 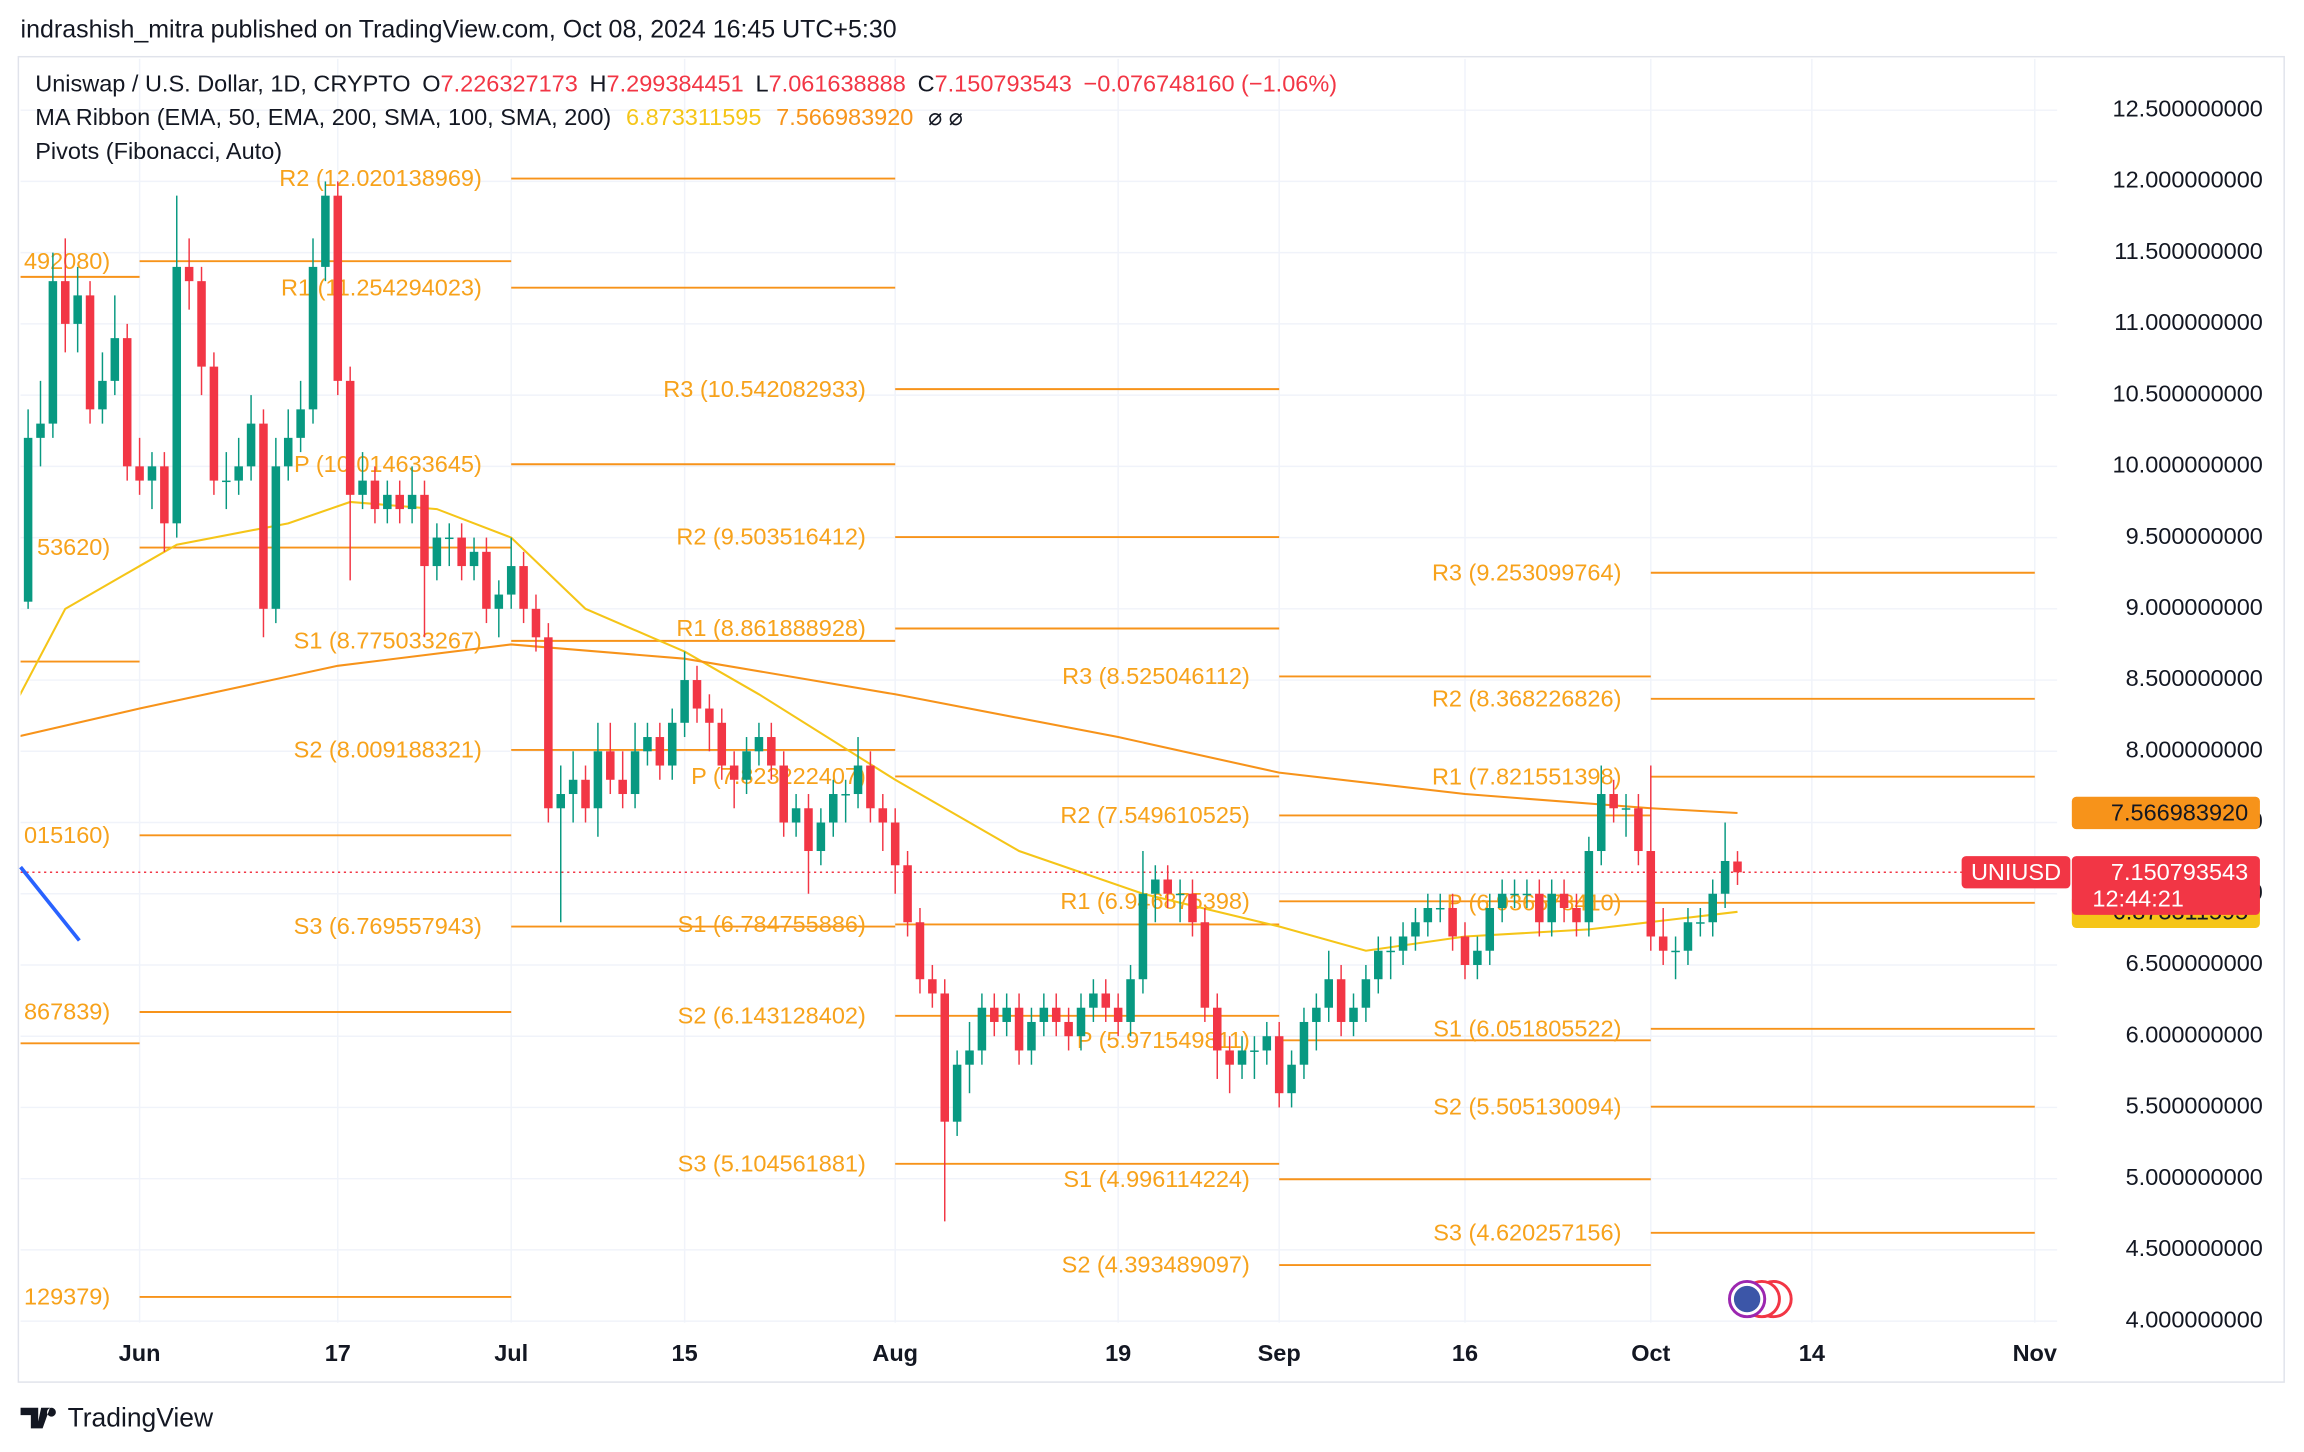 I want to click on pivot-label: P (7.823222407), so click(x=778, y=776).